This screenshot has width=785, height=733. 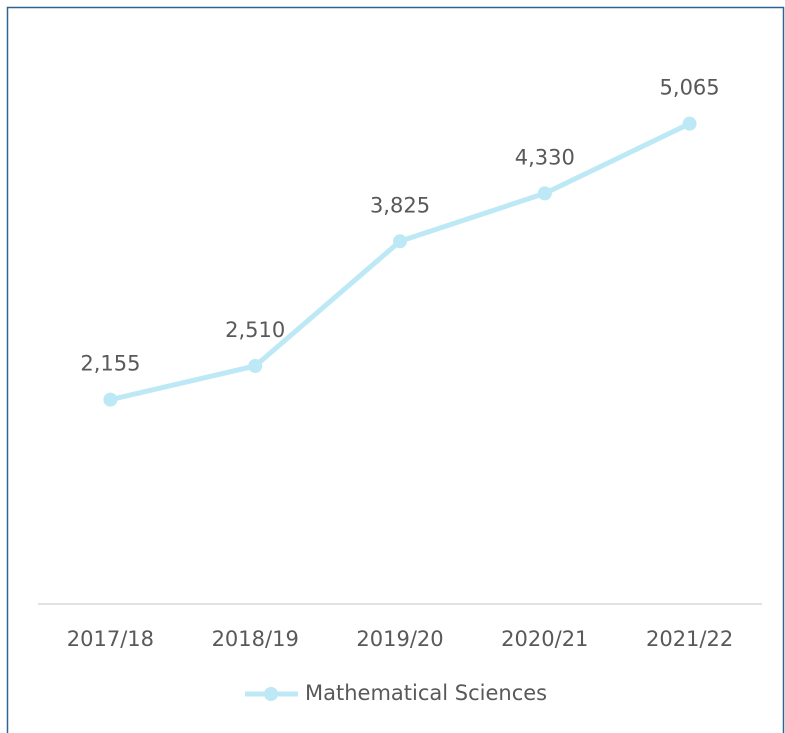 What do you see at coordinates (400, 205) in the screenshot?
I see `data-label: 3,825` at bounding box center [400, 205].